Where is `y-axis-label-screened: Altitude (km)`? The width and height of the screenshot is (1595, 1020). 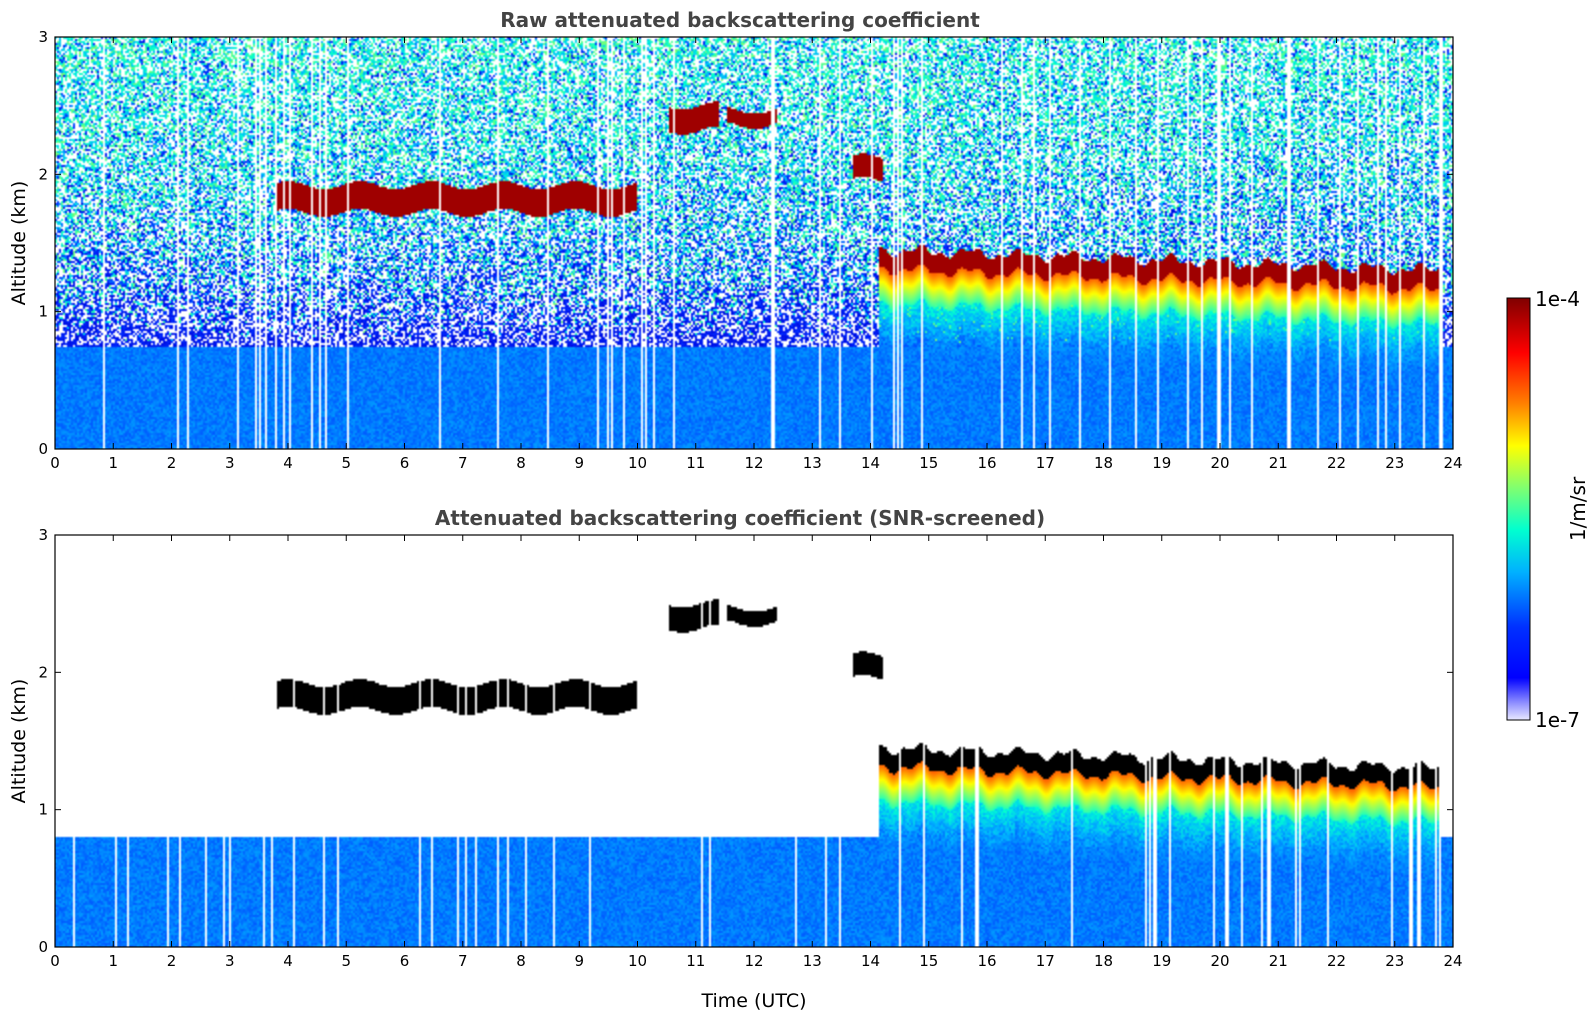 y-axis-label-screened: Altitude (km) is located at coordinates (19, 741).